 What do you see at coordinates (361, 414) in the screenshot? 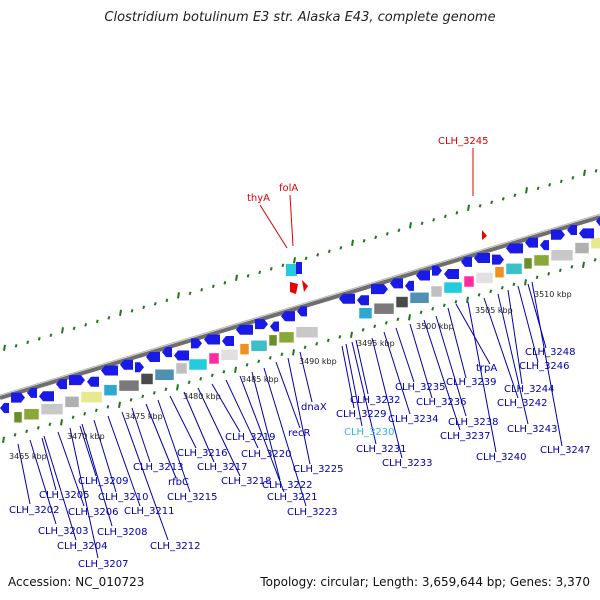
I see `gene-label: CLH_3229` at bounding box center [361, 414].